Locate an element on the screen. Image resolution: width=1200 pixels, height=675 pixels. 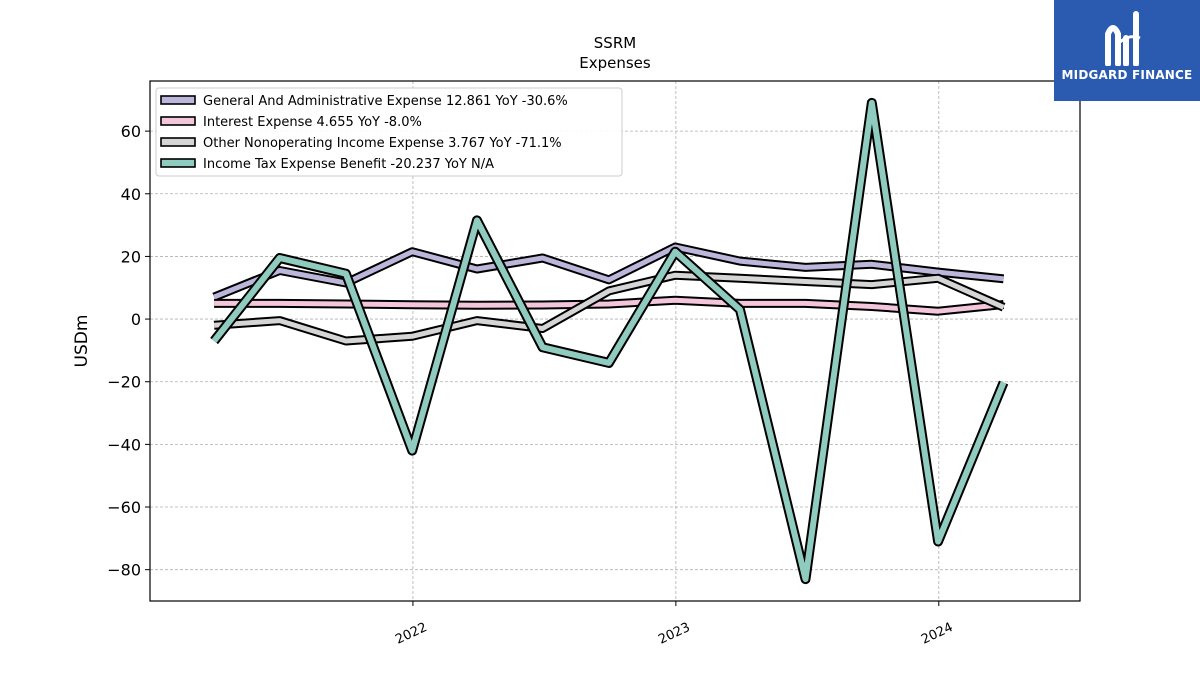
y-tick-label: −80 is located at coordinates (124, 570).